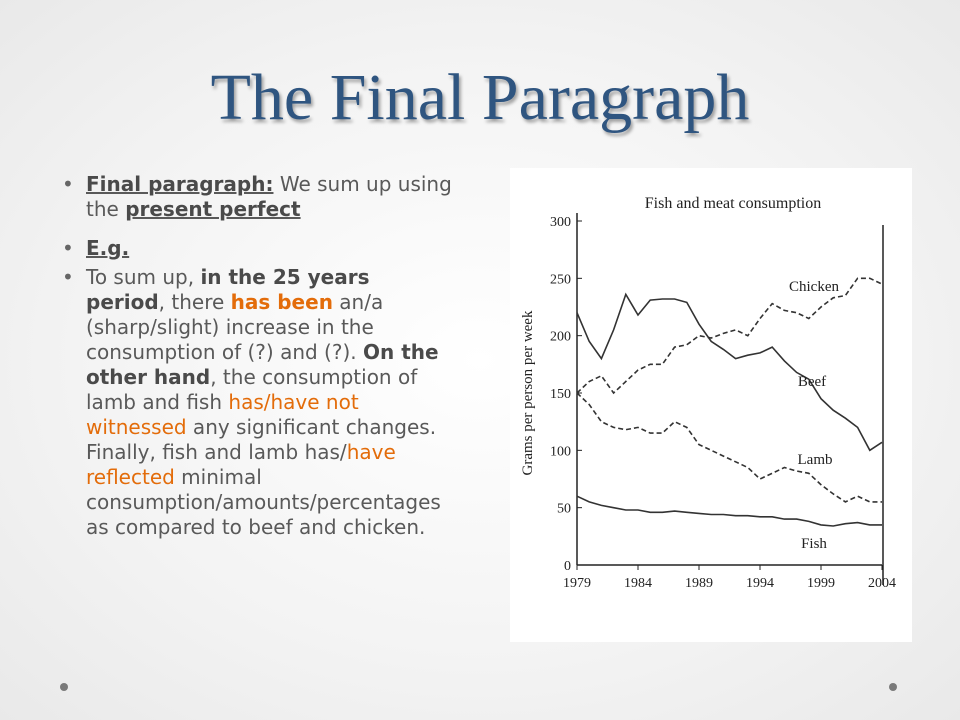 The height and width of the screenshot is (720, 960). I want to click on y-axis-label: Grams per person per week, so click(528, 392).